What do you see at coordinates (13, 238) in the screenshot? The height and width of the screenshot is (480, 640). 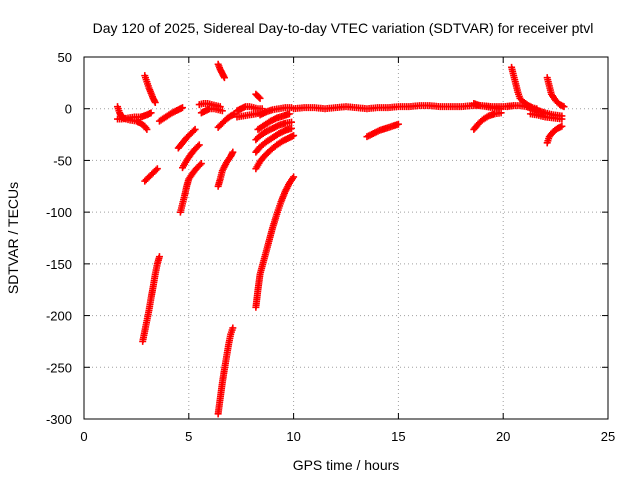 I see `y-axis-label: SDTVAR / TECUs` at bounding box center [13, 238].